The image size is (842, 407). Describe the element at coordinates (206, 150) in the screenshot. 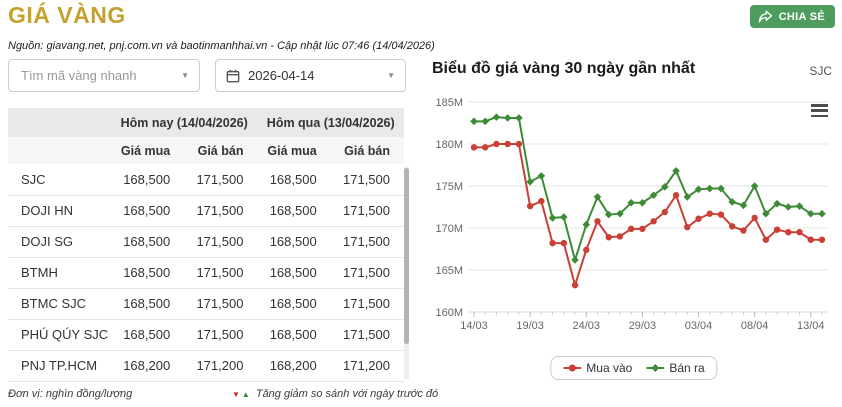

I see `table-sub-header-row: Giá mua Giá bán Giá mua Giá bán` at that location.